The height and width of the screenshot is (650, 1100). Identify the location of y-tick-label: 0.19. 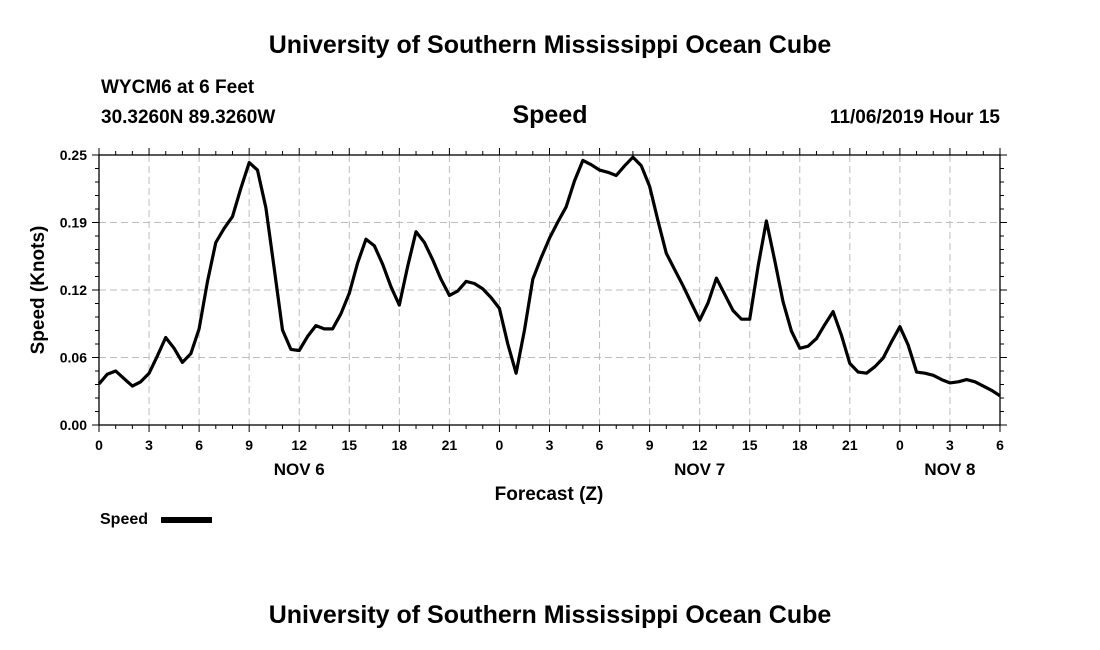
(73, 223).